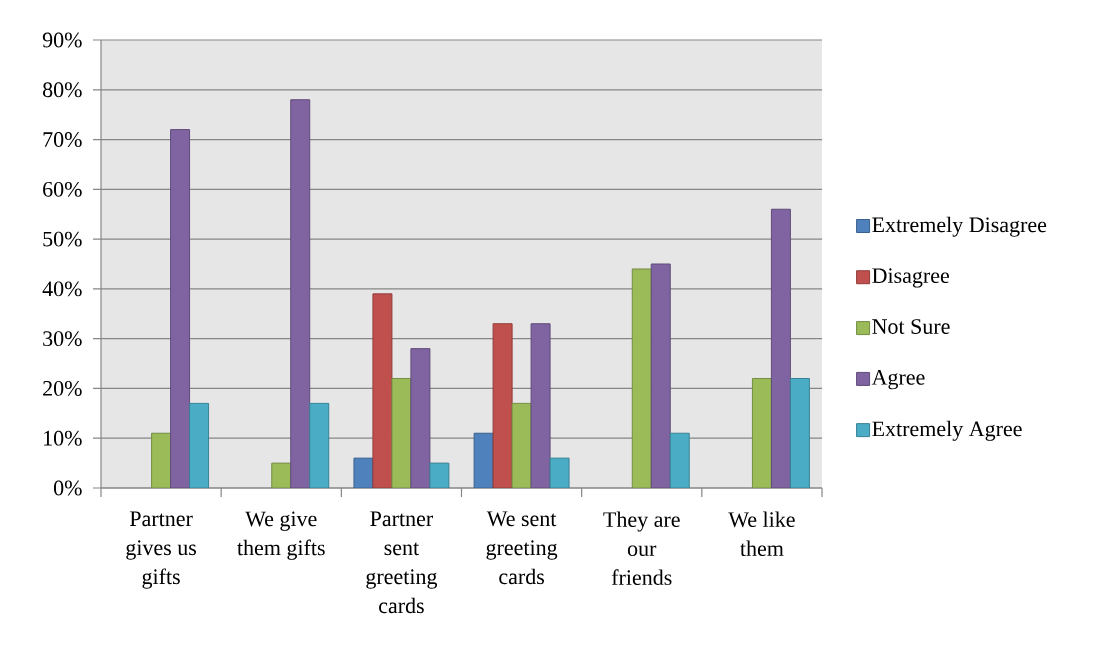  What do you see at coordinates (62, 239) in the screenshot?
I see `y-tick-label: 50%` at bounding box center [62, 239].